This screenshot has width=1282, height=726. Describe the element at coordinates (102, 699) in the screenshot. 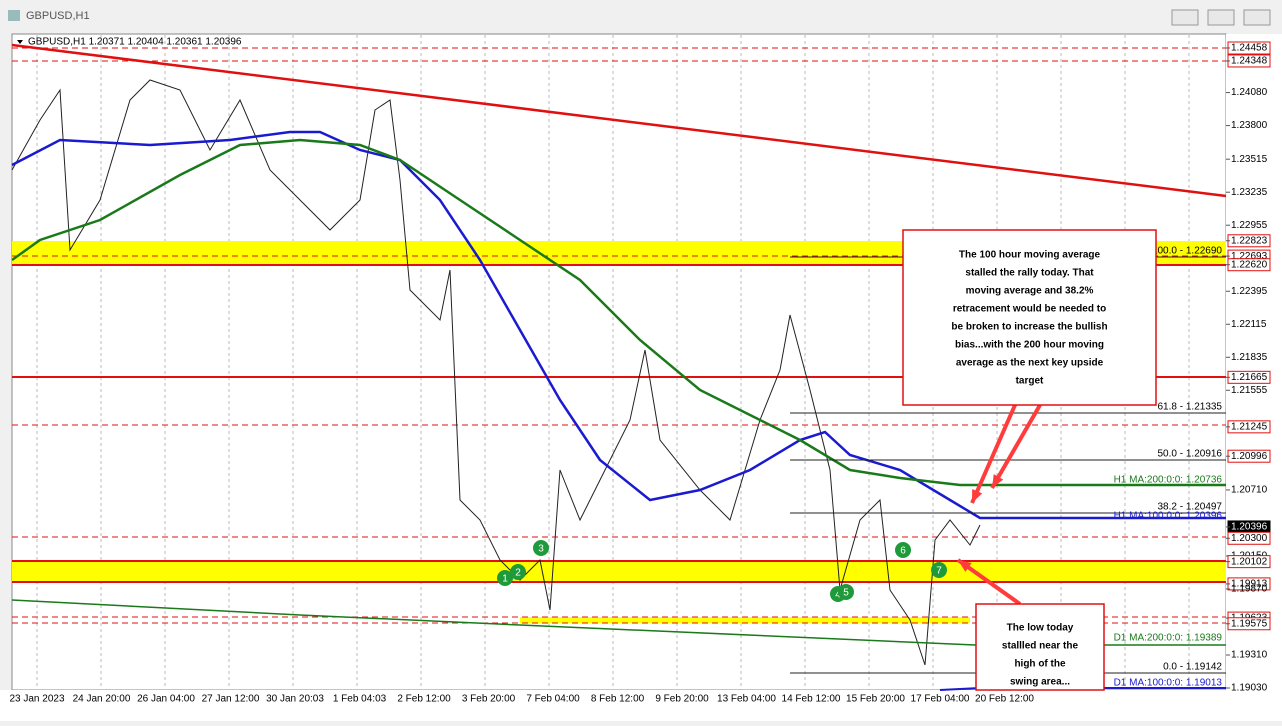

I see `time-label: 24 Jan 20:00` at that location.